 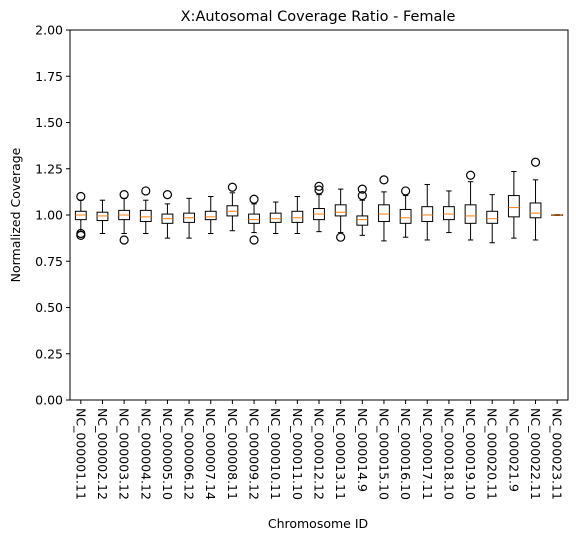 I want to click on y-tick-label: 0.75, so click(x=49, y=261).